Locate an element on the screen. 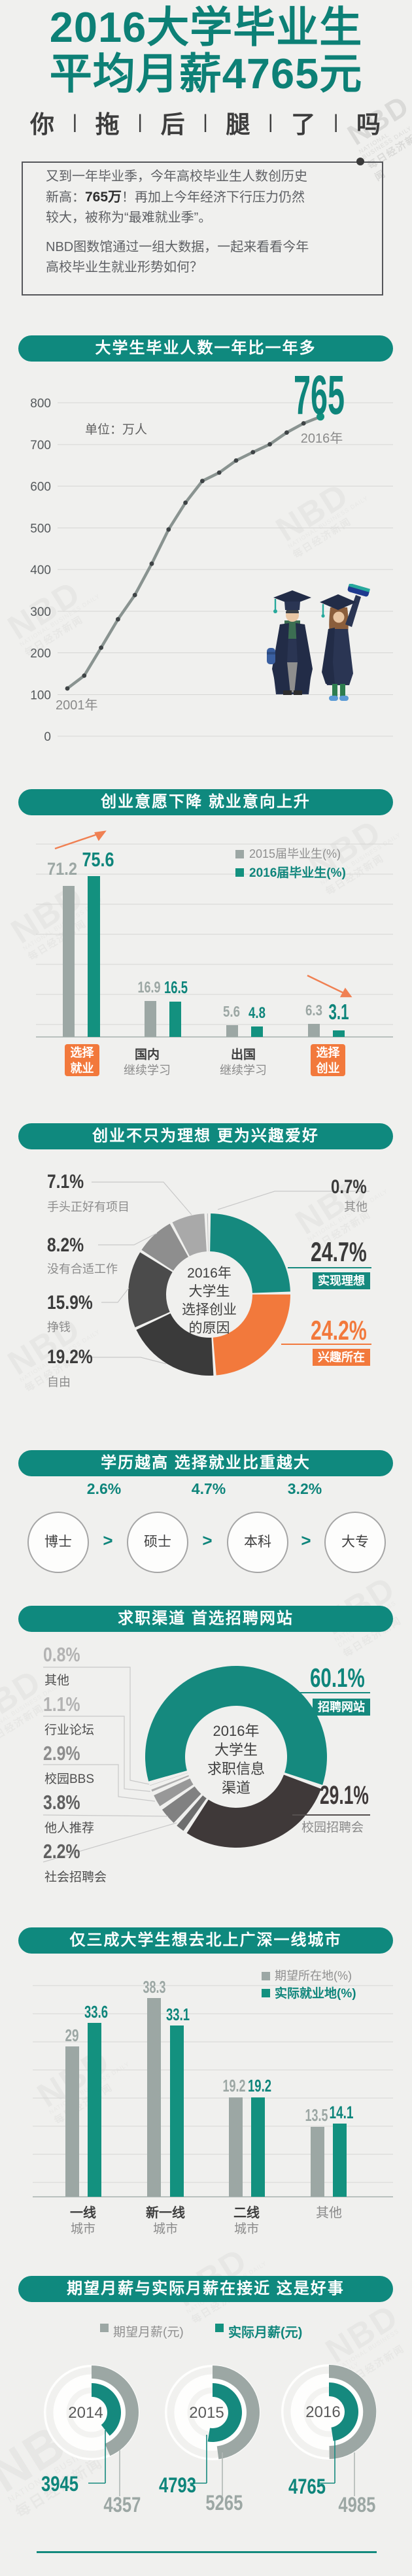  svg-text: 800 is located at coordinates (40, 404).